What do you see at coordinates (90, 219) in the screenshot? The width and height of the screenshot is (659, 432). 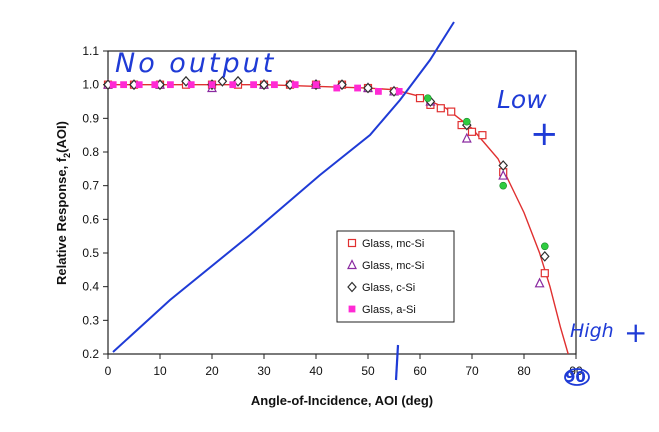 I see `y-tick-label: 0.6` at bounding box center [90, 219].